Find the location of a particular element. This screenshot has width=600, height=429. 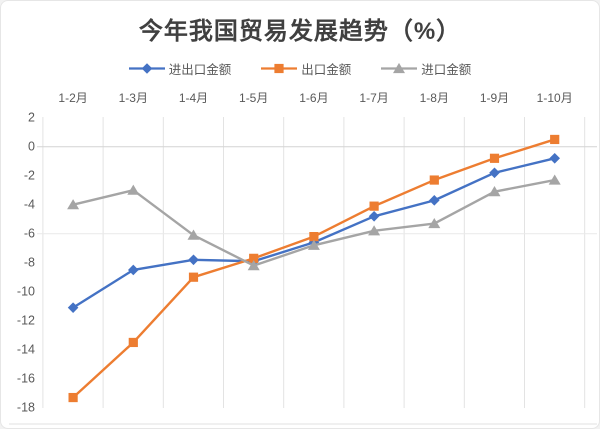

x-axis-category-label: 1-4月 is located at coordinates (193, 98).